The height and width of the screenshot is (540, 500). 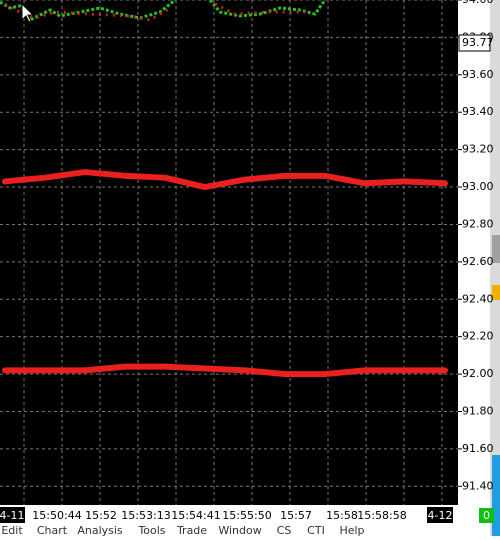 I want to click on x-tick-label: 15:54:41, so click(x=195, y=515).